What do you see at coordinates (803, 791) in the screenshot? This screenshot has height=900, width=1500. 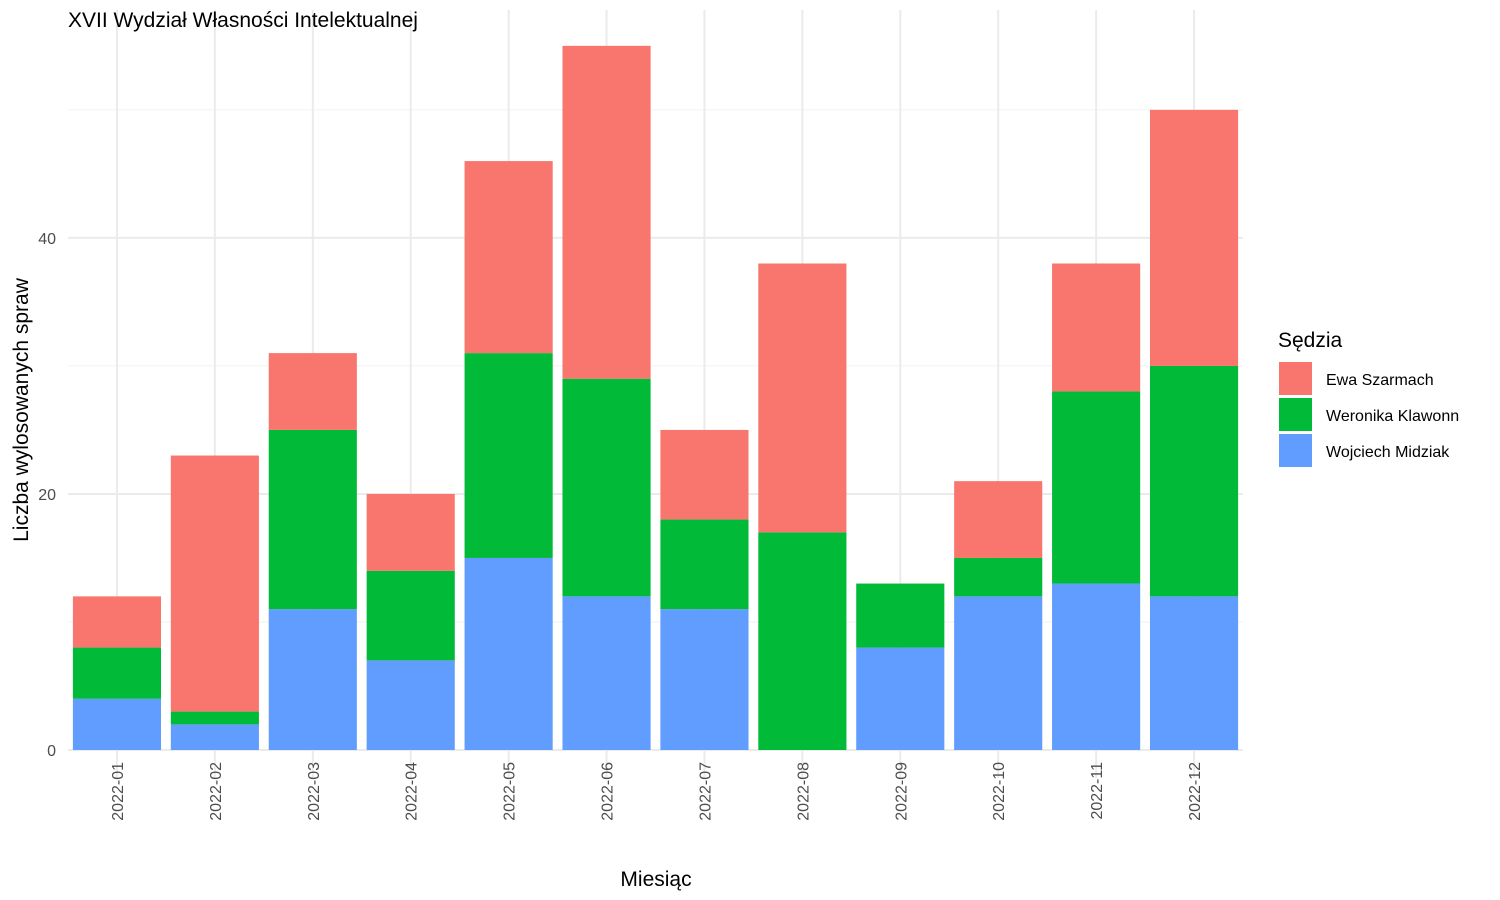 I see `x-tick-label: 2022-08` at bounding box center [803, 791].